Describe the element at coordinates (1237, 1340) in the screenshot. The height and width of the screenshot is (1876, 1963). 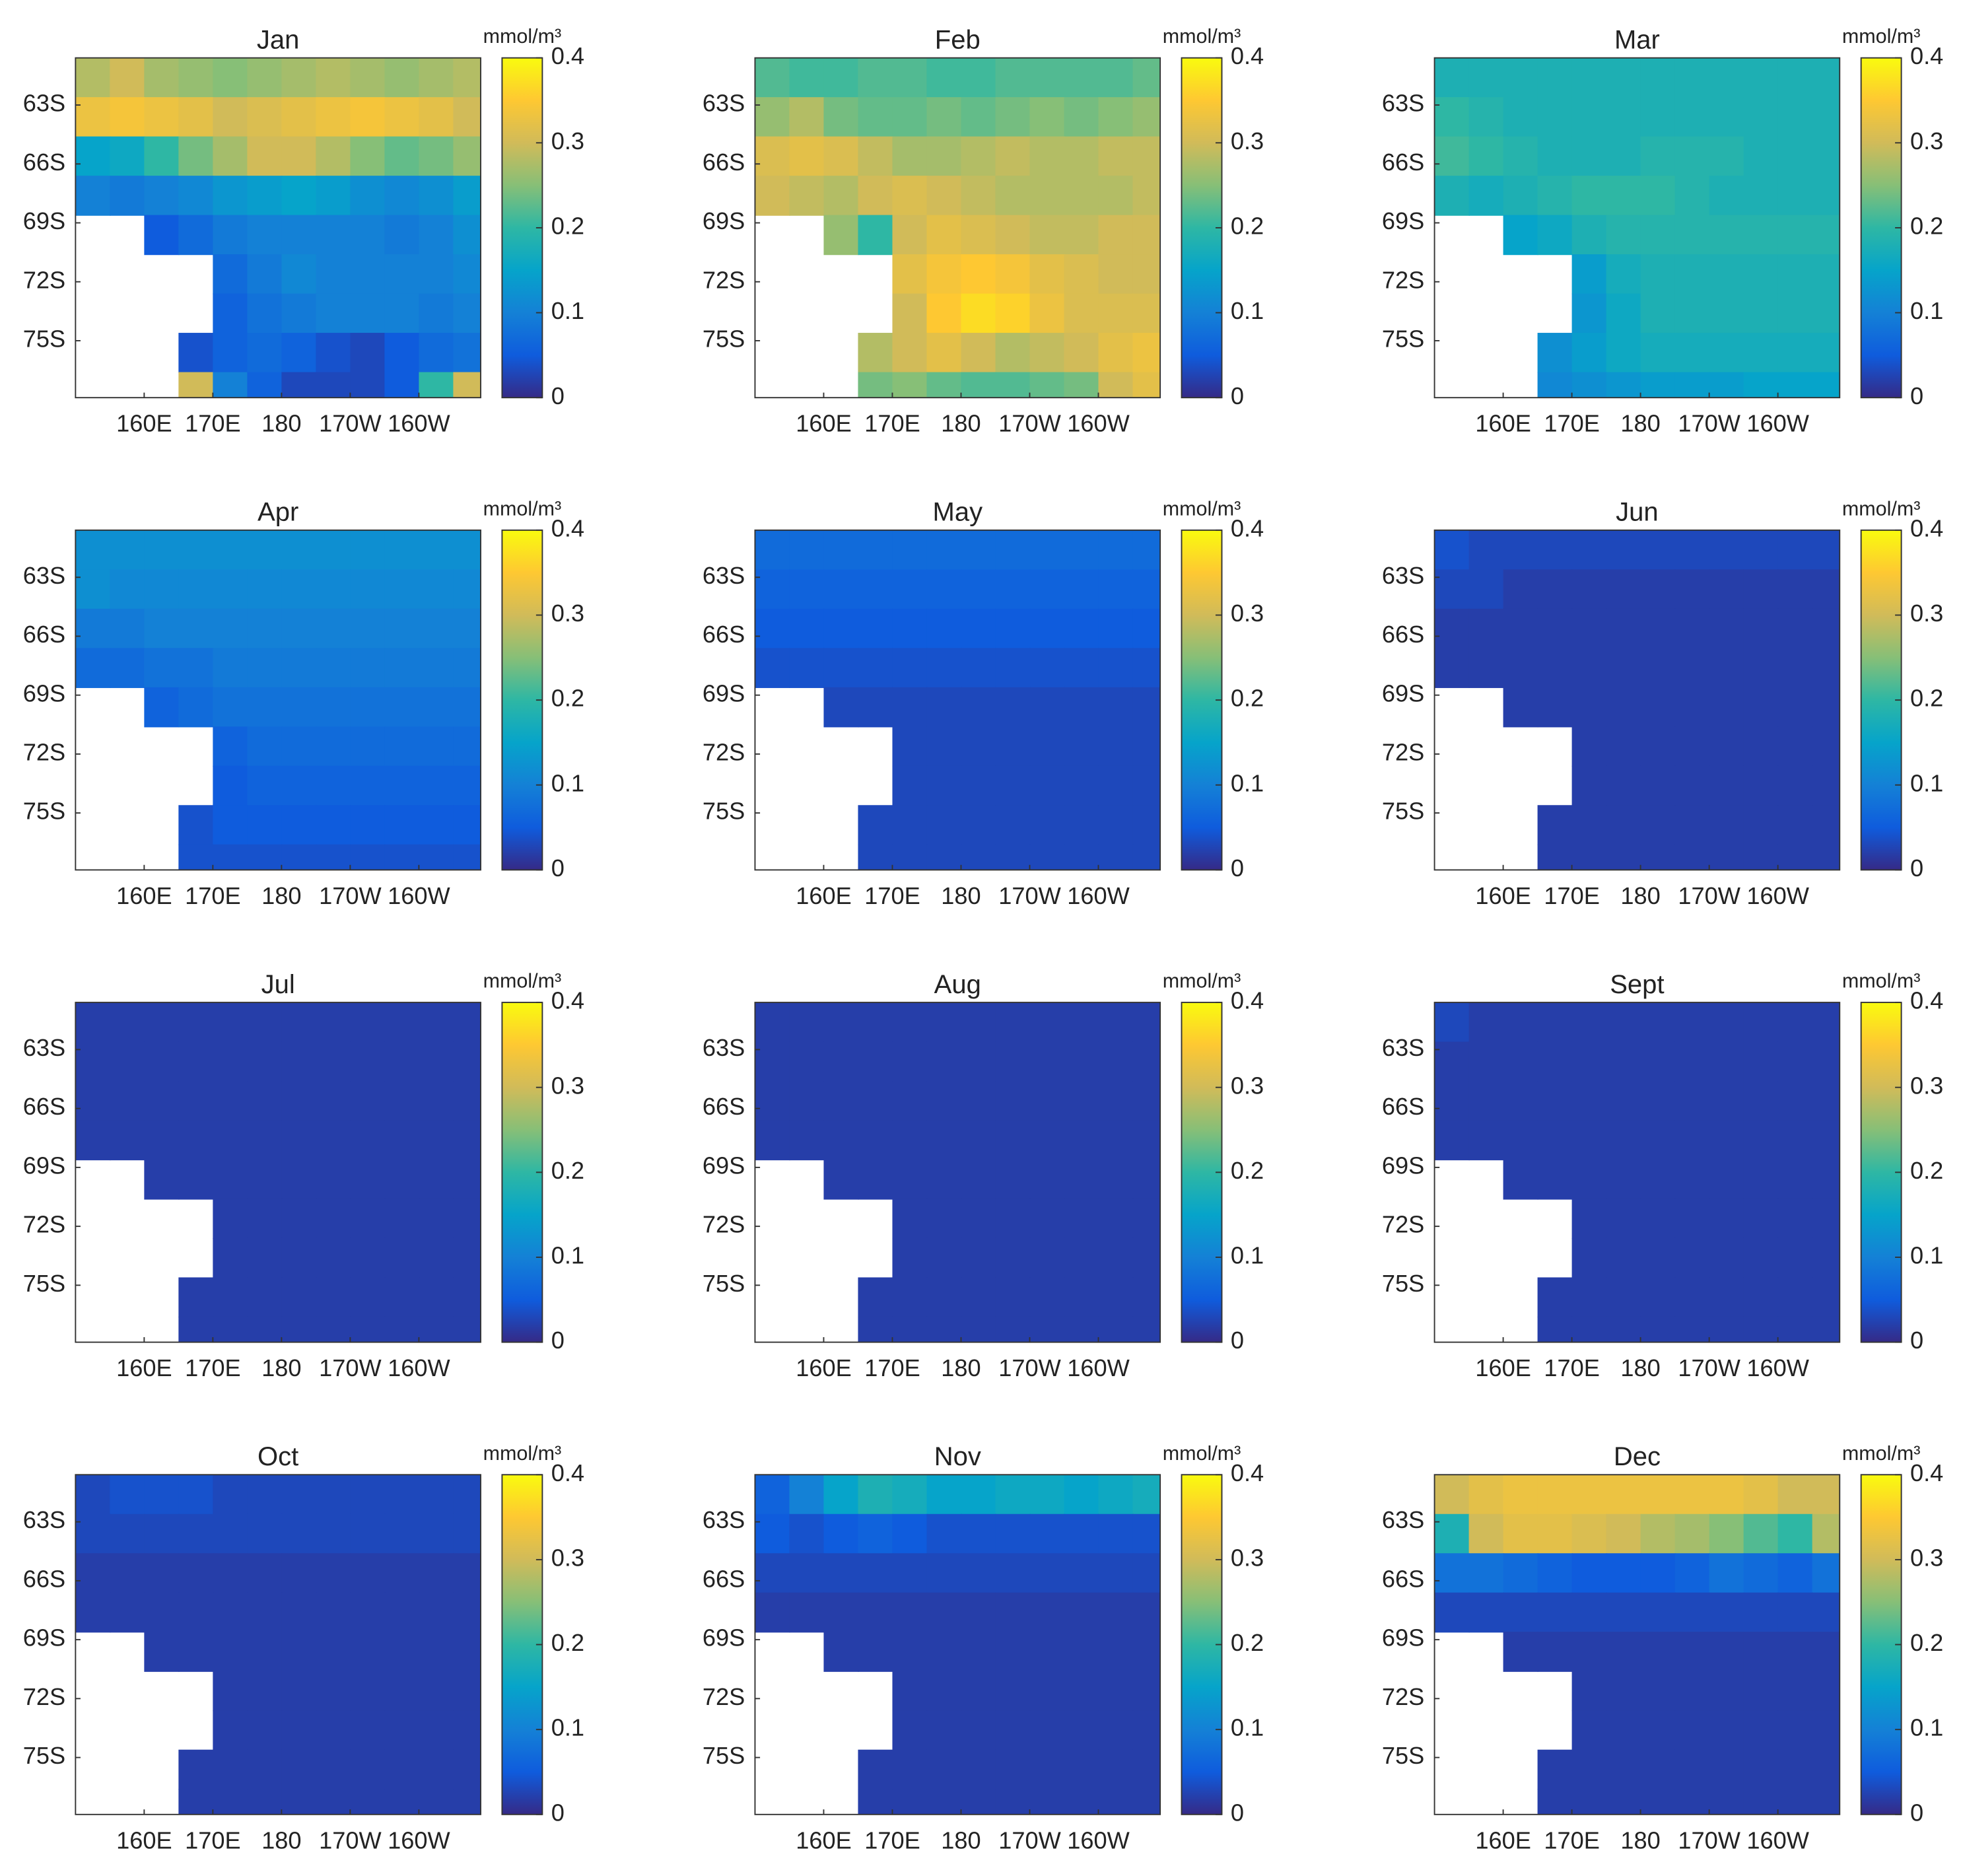
I see `colorbar-tick-label: 0` at that location.